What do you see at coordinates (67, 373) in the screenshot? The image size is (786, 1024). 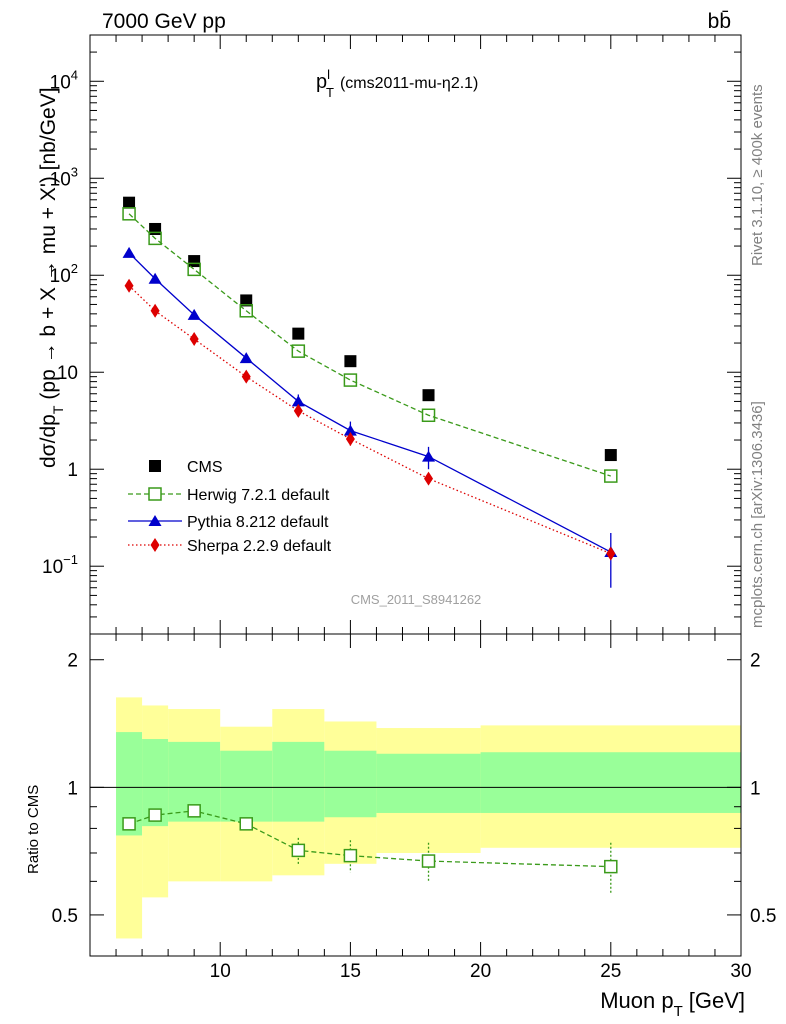 I see `y-tick-label: 10` at bounding box center [67, 373].